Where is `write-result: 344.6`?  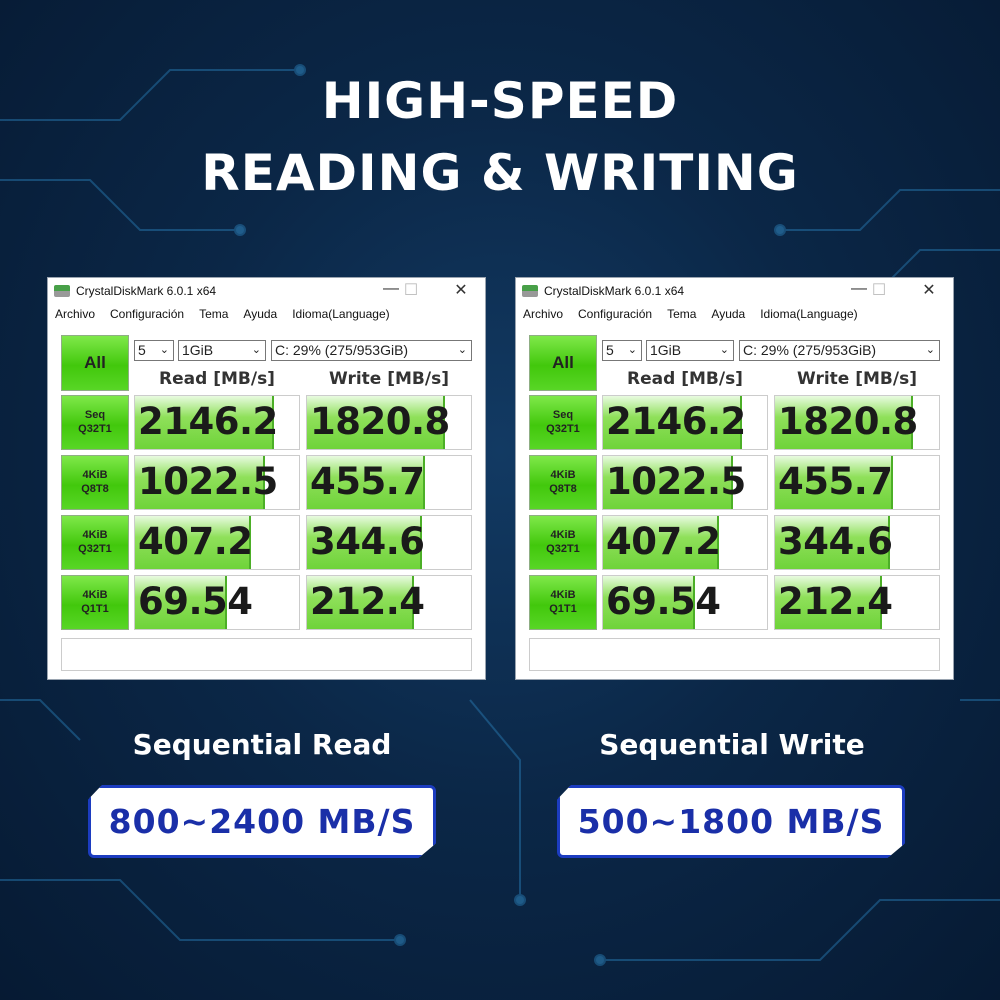
write-result: 344.6 is located at coordinates (389, 542).